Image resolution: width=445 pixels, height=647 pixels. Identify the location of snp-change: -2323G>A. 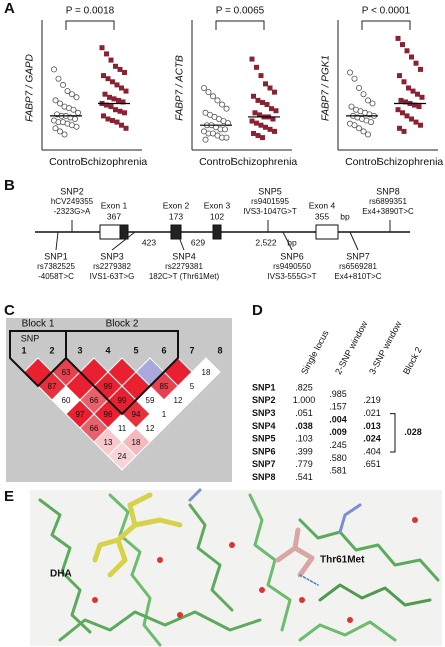
(72, 211).